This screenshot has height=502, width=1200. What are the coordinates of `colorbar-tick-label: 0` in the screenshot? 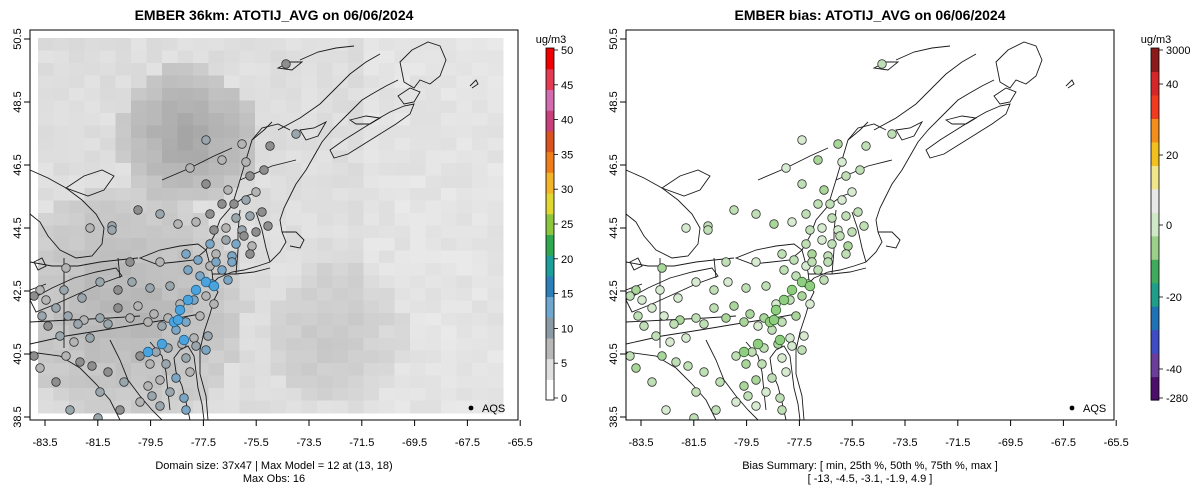 It's located at (564, 399).